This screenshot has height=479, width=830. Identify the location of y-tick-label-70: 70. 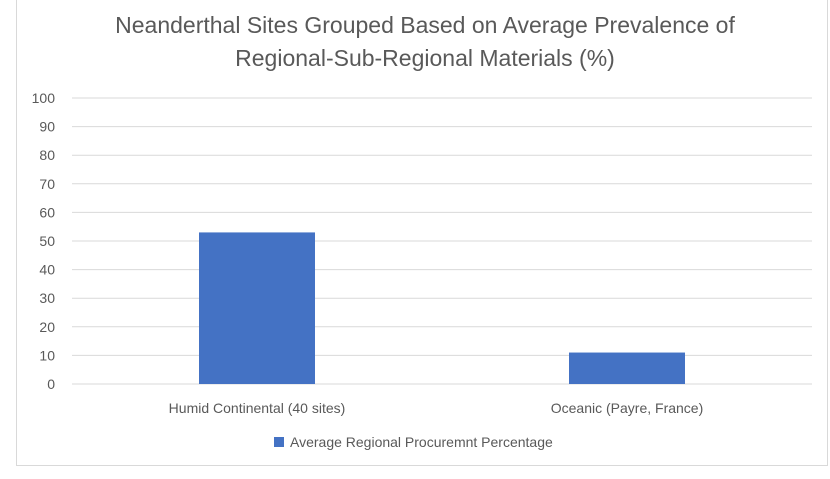
(47, 184).